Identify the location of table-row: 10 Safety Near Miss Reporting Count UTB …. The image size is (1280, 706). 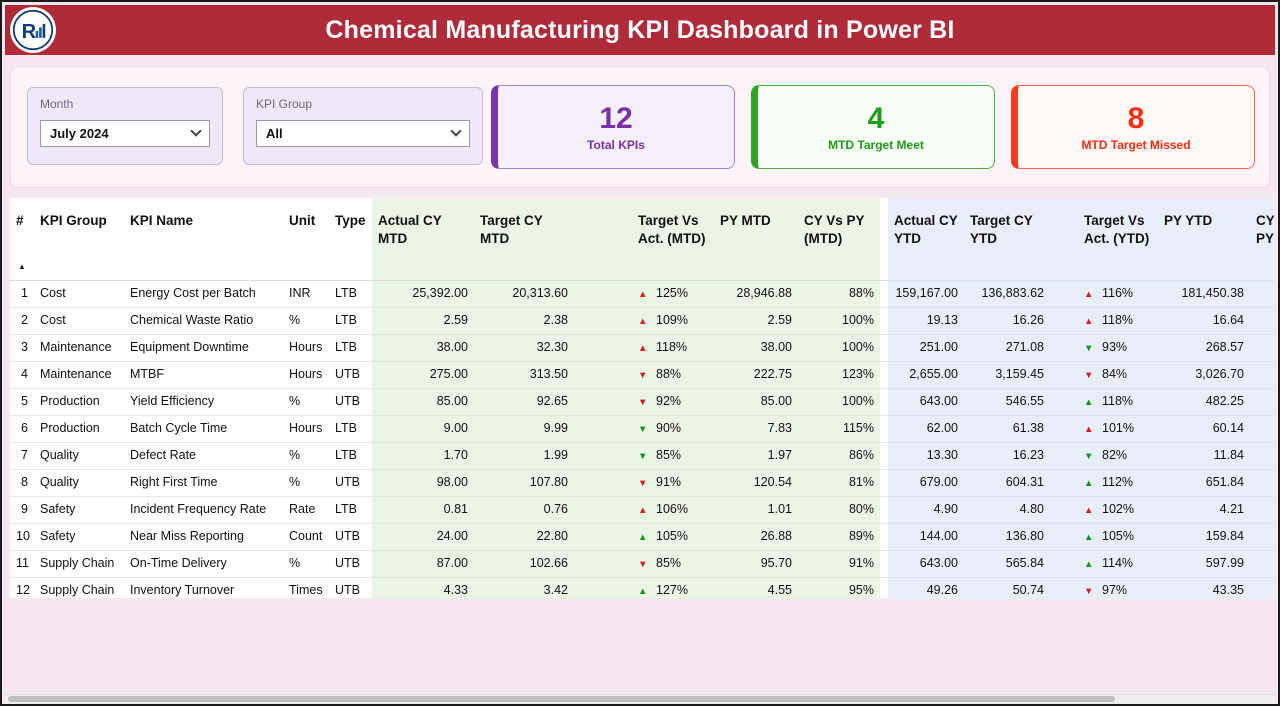
(642, 537).